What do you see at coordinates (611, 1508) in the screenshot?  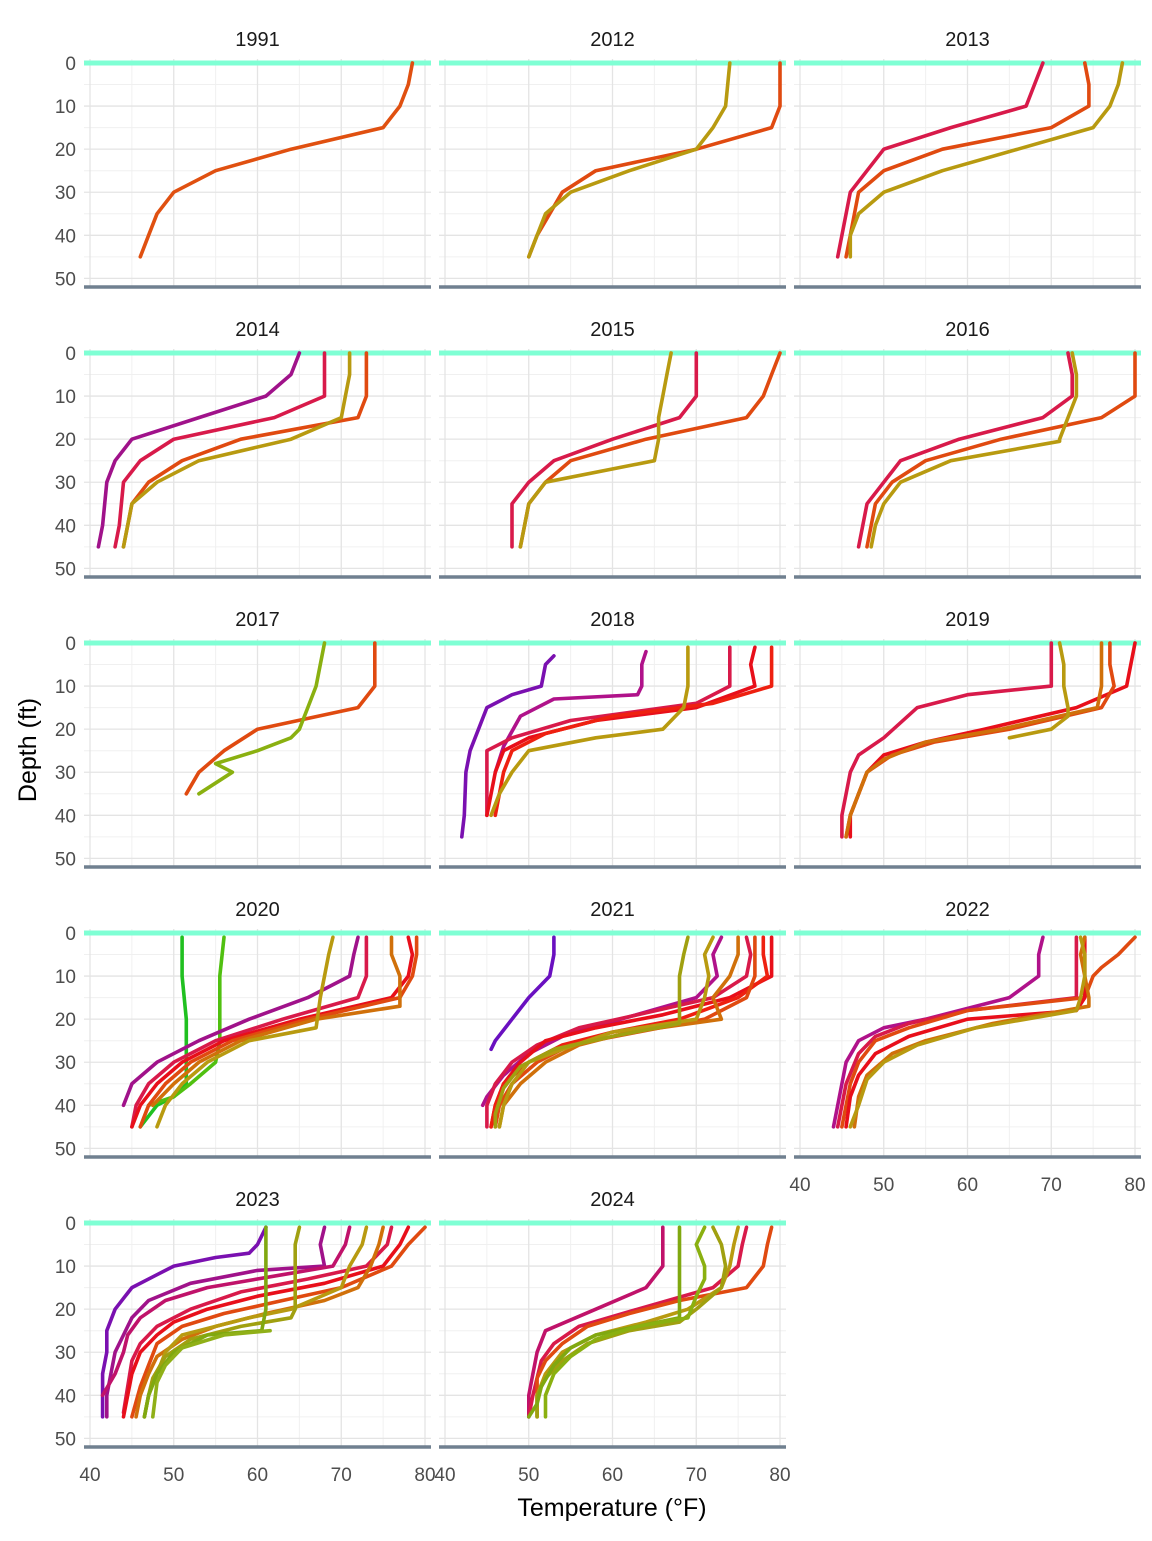 I see `x-axis-title: Temperature (°F)` at bounding box center [611, 1508].